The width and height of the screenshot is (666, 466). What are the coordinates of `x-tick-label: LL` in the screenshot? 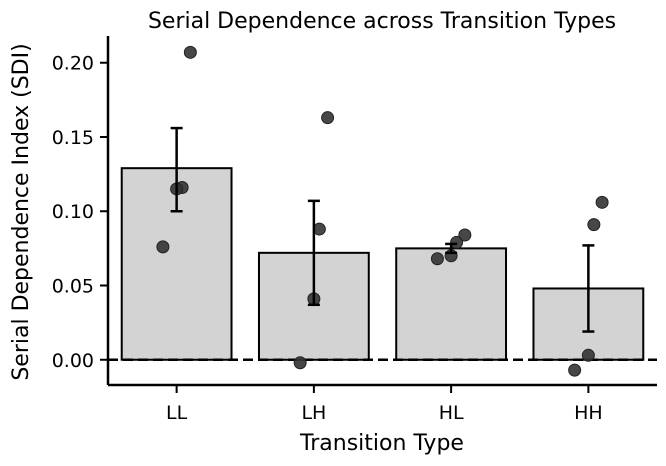 It's located at (177, 413).